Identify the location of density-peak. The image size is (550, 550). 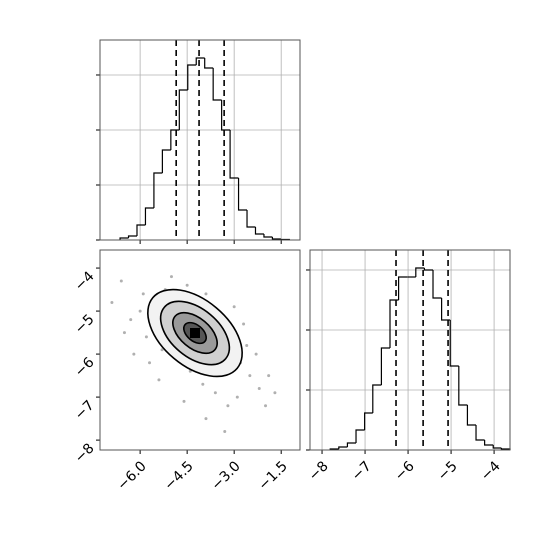
(195, 333).